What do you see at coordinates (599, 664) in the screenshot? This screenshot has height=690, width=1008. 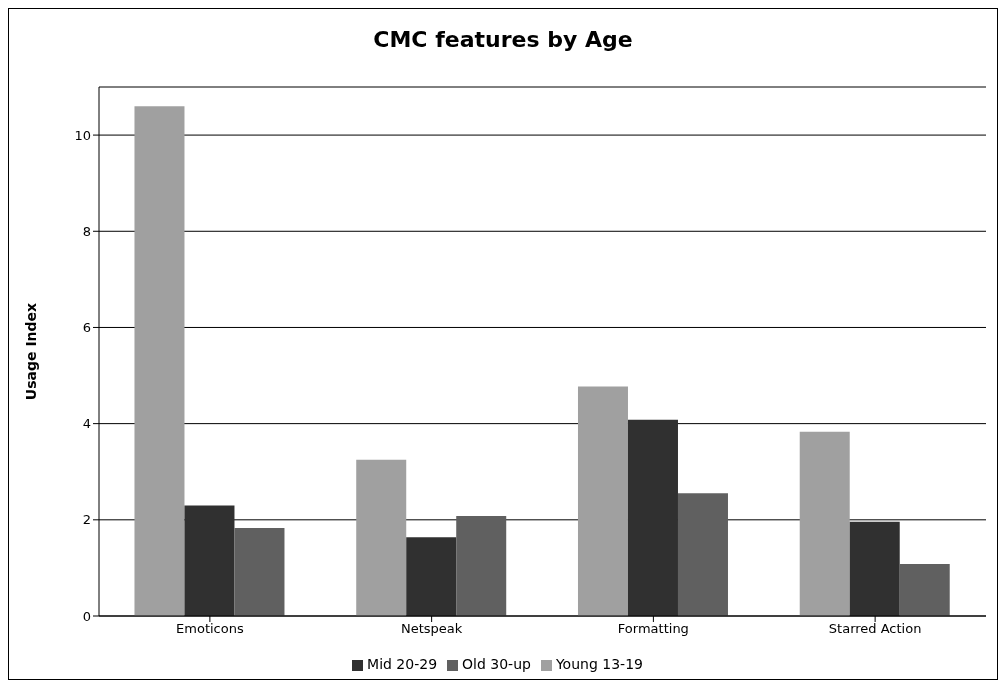 I see `legend-label: Young 13-19` at bounding box center [599, 664].